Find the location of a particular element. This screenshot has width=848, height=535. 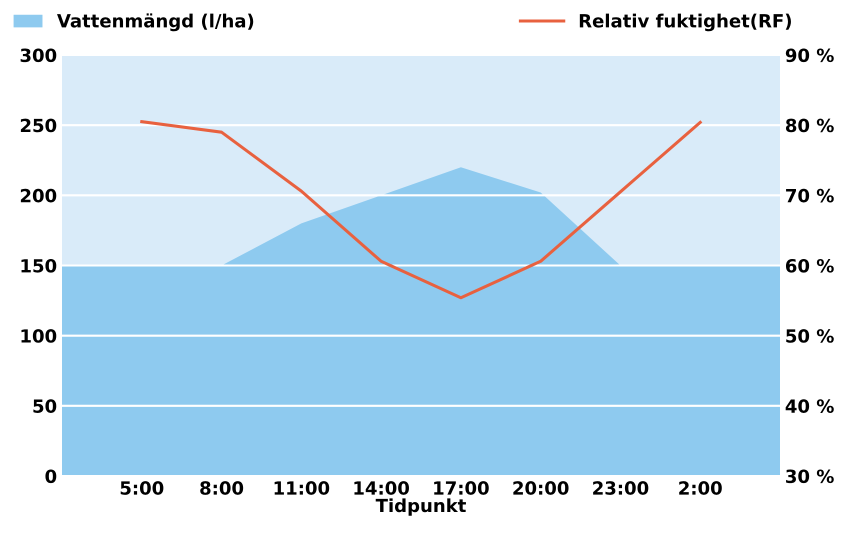

x-axis-title: Tidpunkt is located at coordinates (421, 507).